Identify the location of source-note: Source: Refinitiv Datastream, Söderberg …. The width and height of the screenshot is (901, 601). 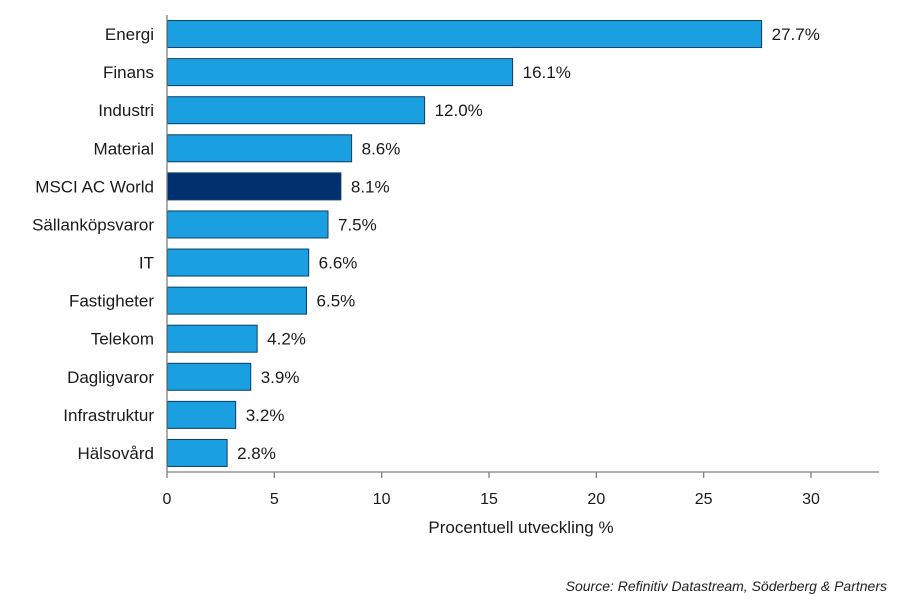
(726, 586).